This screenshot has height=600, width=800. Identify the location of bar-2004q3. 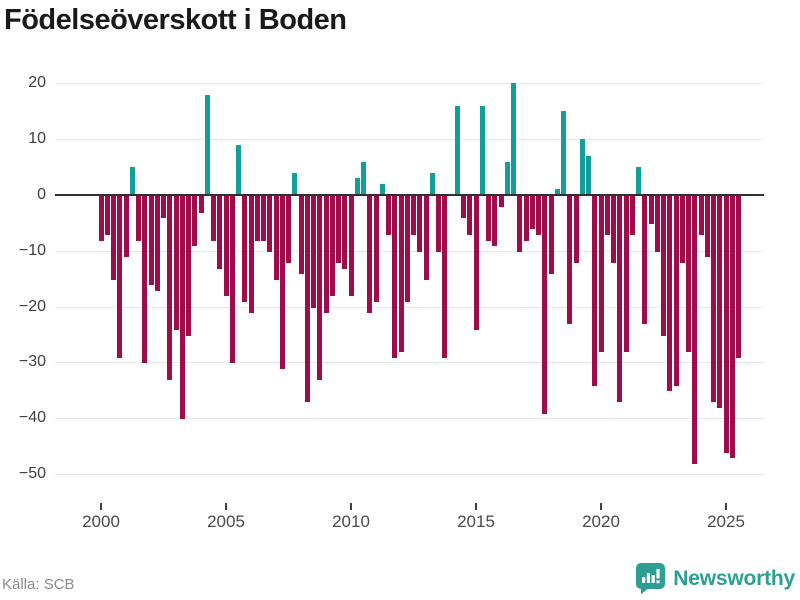
(213, 218).